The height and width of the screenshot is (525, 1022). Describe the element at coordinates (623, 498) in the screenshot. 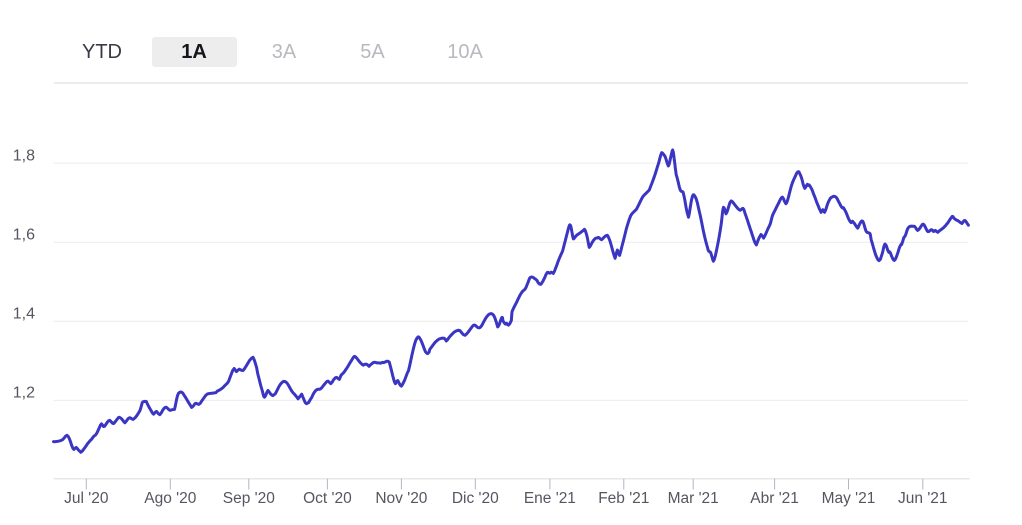

I see `svg-text: Feb '21` at that location.